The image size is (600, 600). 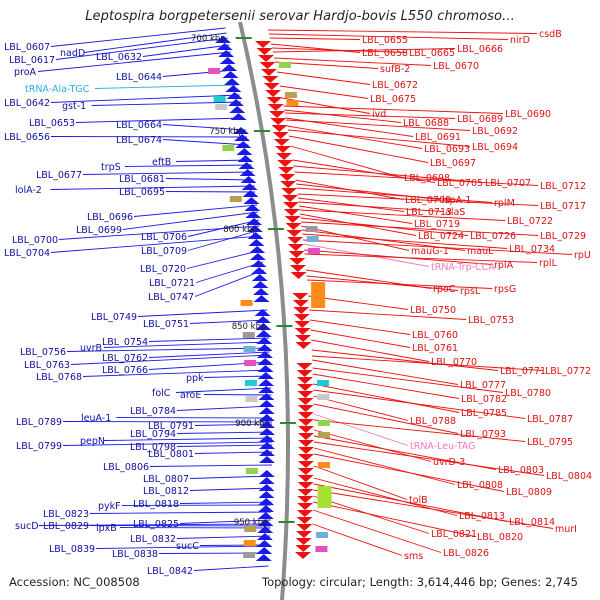 What do you see at coordinates (153, 411) in the screenshot?
I see `gene-label-left: LBL_0784` at bounding box center [153, 411].